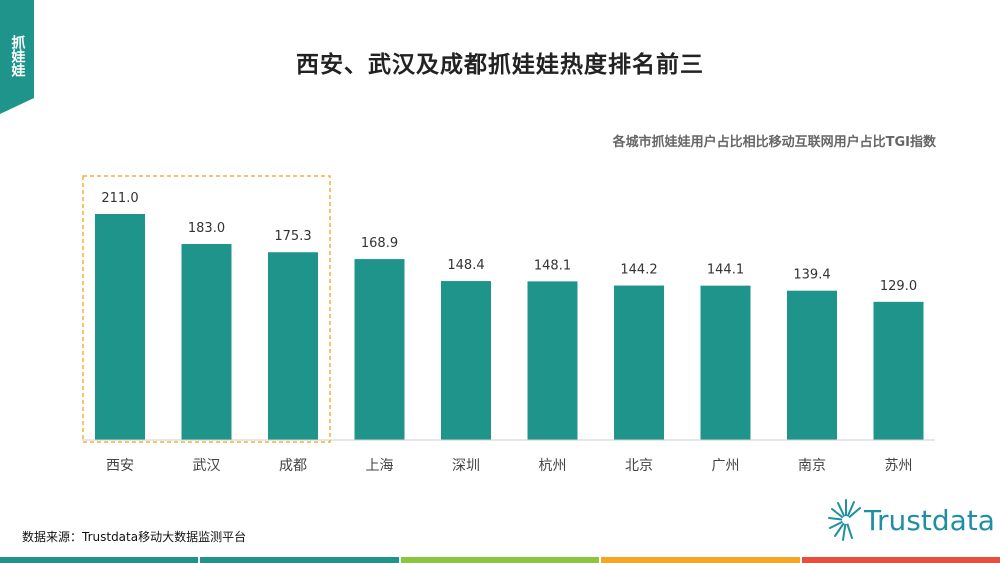 Image resolution: width=1000 pixels, height=563 pixels. What do you see at coordinates (379, 243) in the screenshot?
I see `value-label-4: 168.9` at bounding box center [379, 243].